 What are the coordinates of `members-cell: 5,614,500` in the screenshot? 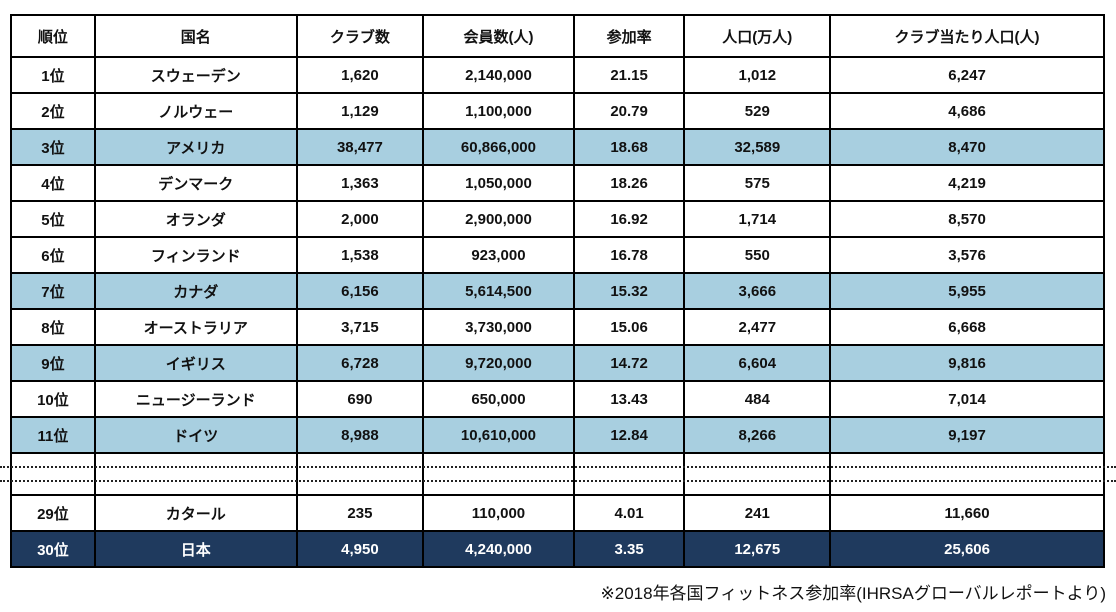 It's located at (497, 291).